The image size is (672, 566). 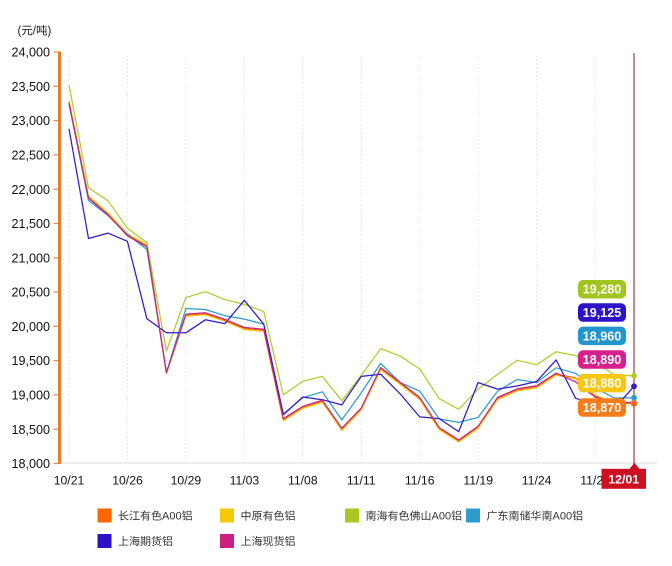 What do you see at coordinates (30, 53) in the screenshot?
I see `svg-text: 24,000` at bounding box center [30, 53].